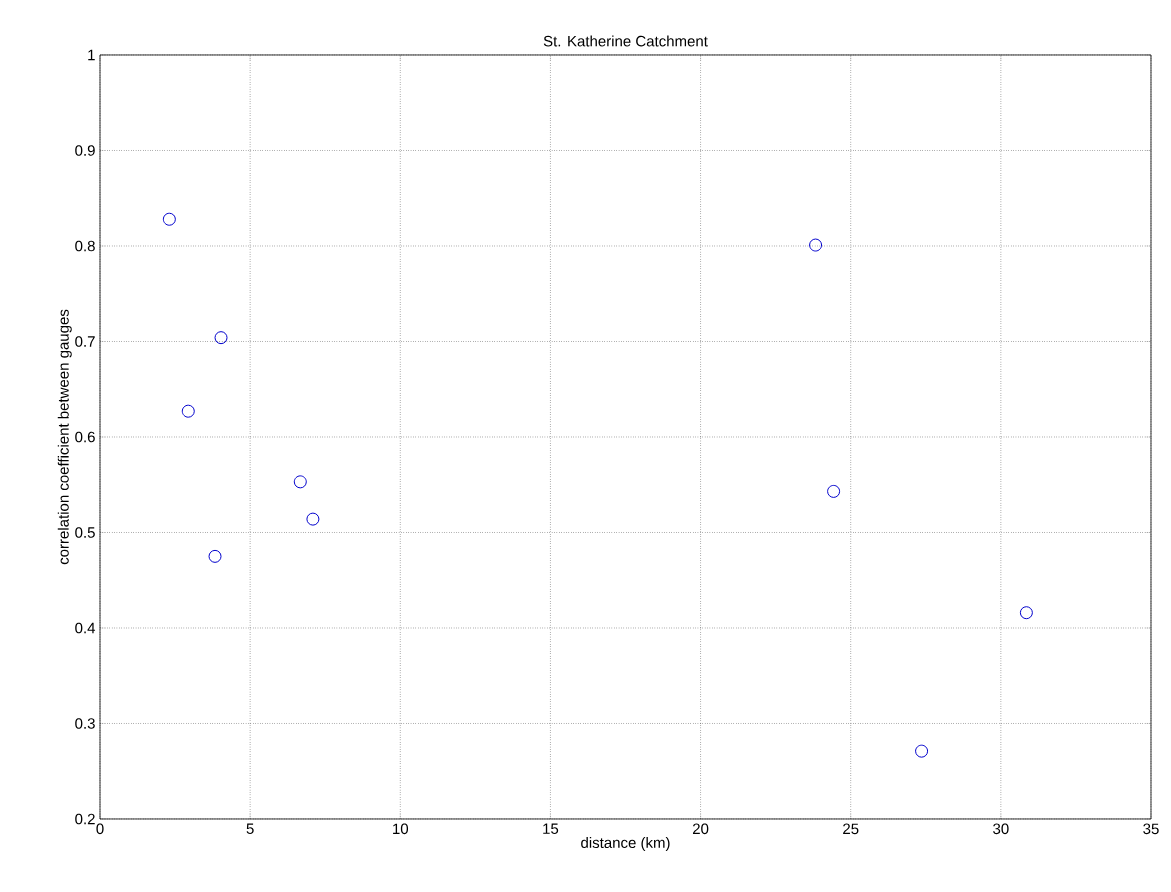  I want to click on y-axis-title: correlation coefficient between gauges, so click(64, 437).